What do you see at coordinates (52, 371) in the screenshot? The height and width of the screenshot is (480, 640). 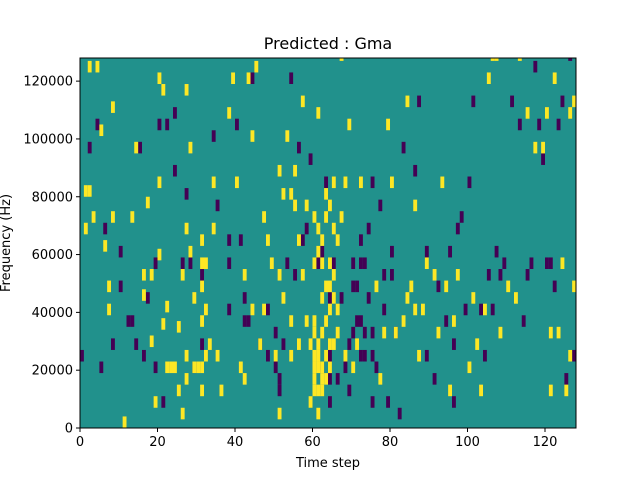 I see `y-tick-label: 20000` at bounding box center [52, 371].